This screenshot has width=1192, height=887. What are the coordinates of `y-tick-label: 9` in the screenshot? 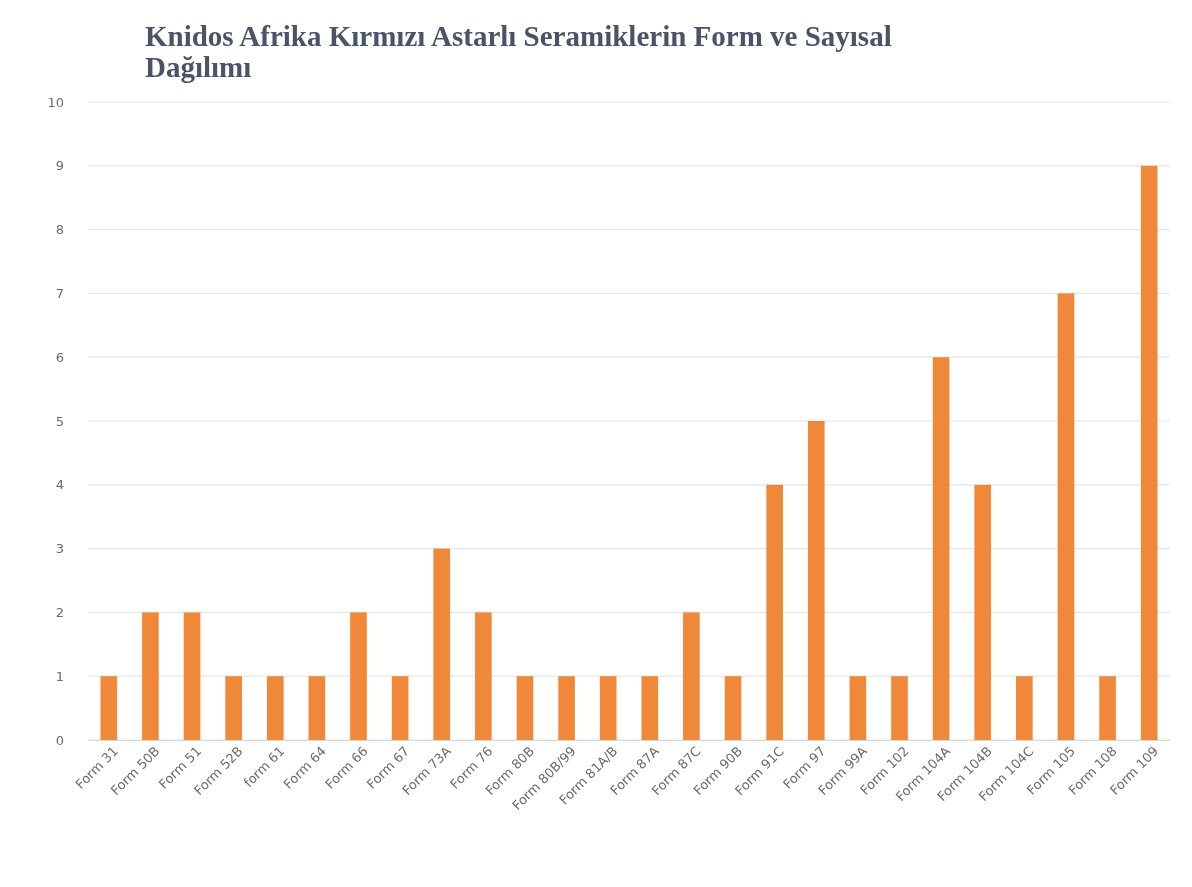 It's located at (59, 166).